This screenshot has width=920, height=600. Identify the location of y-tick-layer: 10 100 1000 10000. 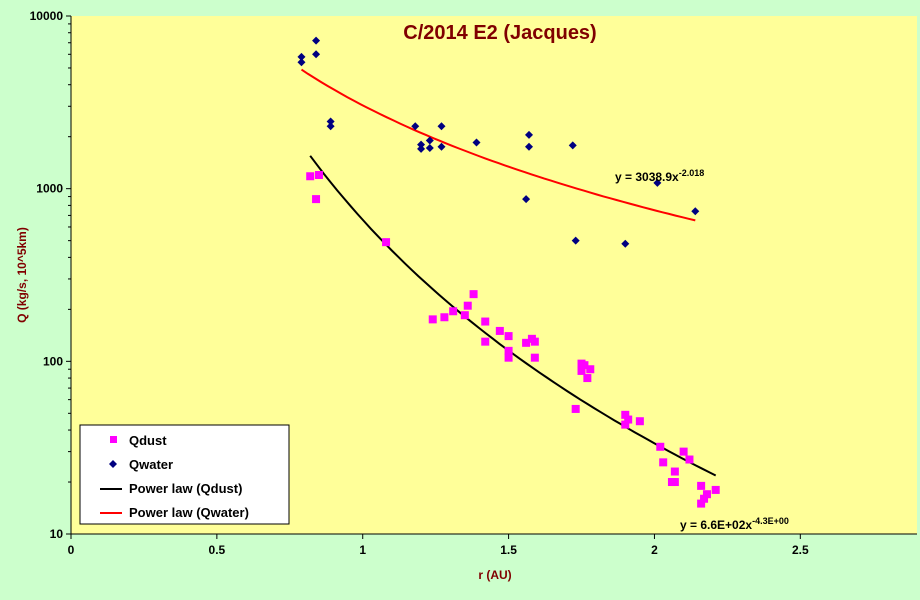
(50, 275).